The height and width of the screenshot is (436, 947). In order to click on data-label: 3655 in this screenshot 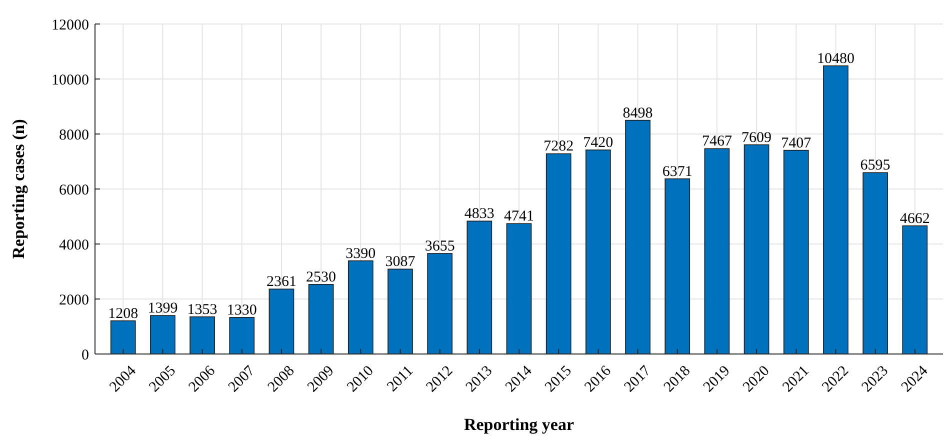, I will do `click(439, 246)`.